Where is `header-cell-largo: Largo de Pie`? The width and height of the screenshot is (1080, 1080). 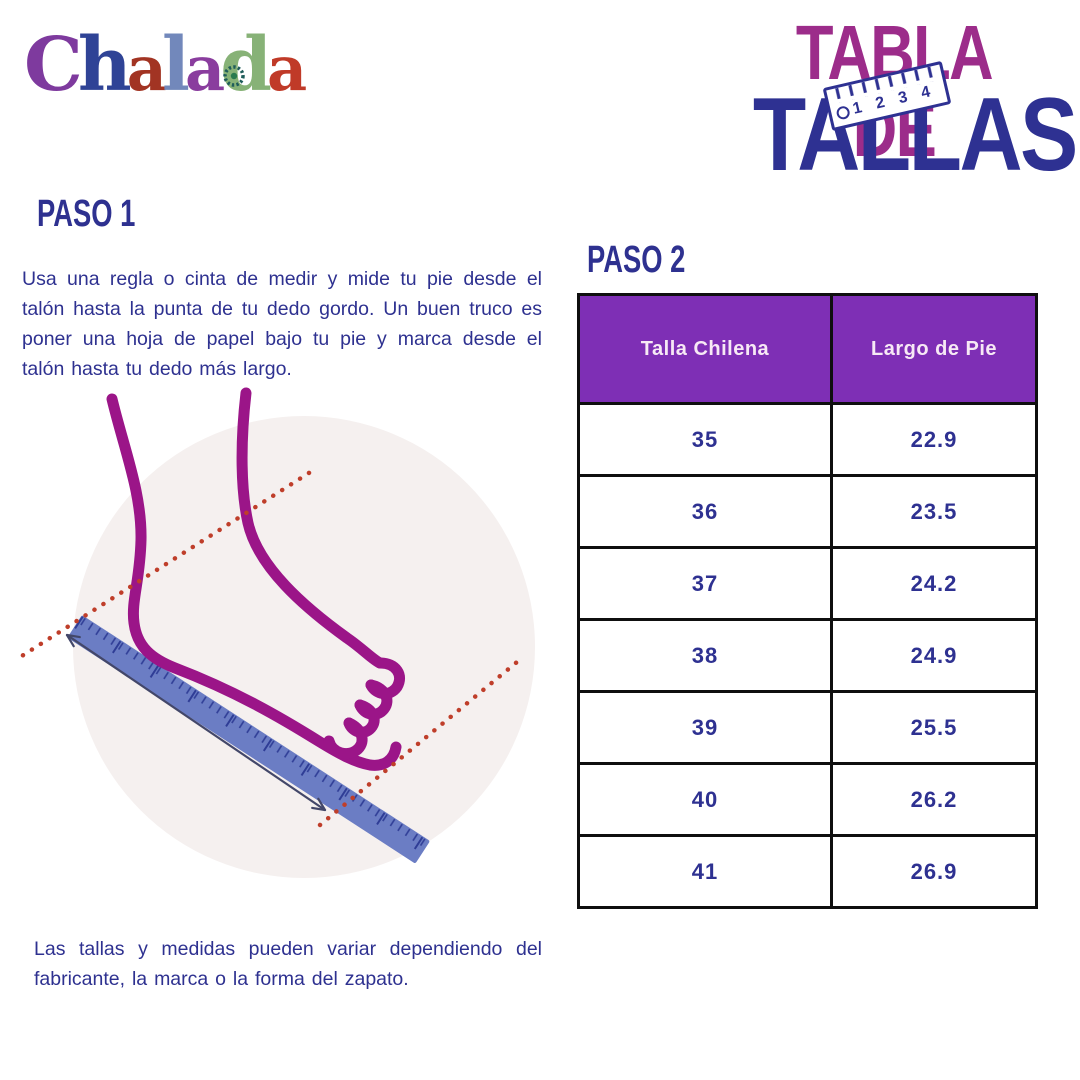 header-cell-largo: Largo de Pie is located at coordinates (934, 349).